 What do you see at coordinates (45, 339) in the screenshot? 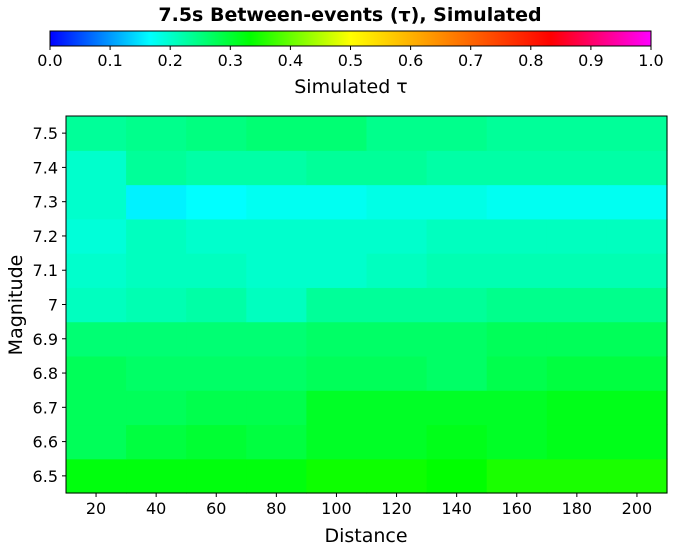
I see `y-tick-label: 6.9` at bounding box center [45, 339].